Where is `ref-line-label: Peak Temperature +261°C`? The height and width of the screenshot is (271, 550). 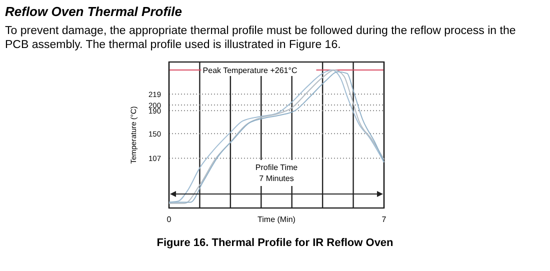 ref-line-label: Peak Temperature +261°C is located at coordinates (250, 71).